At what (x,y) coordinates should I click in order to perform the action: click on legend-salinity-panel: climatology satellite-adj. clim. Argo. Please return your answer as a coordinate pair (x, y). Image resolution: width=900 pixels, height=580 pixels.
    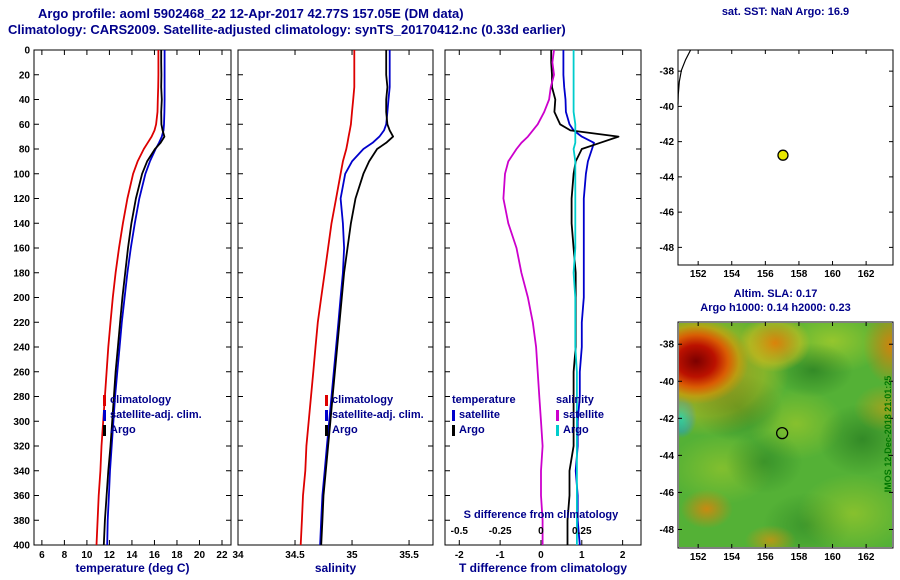
    Looking at the image, I should click on (374, 415).